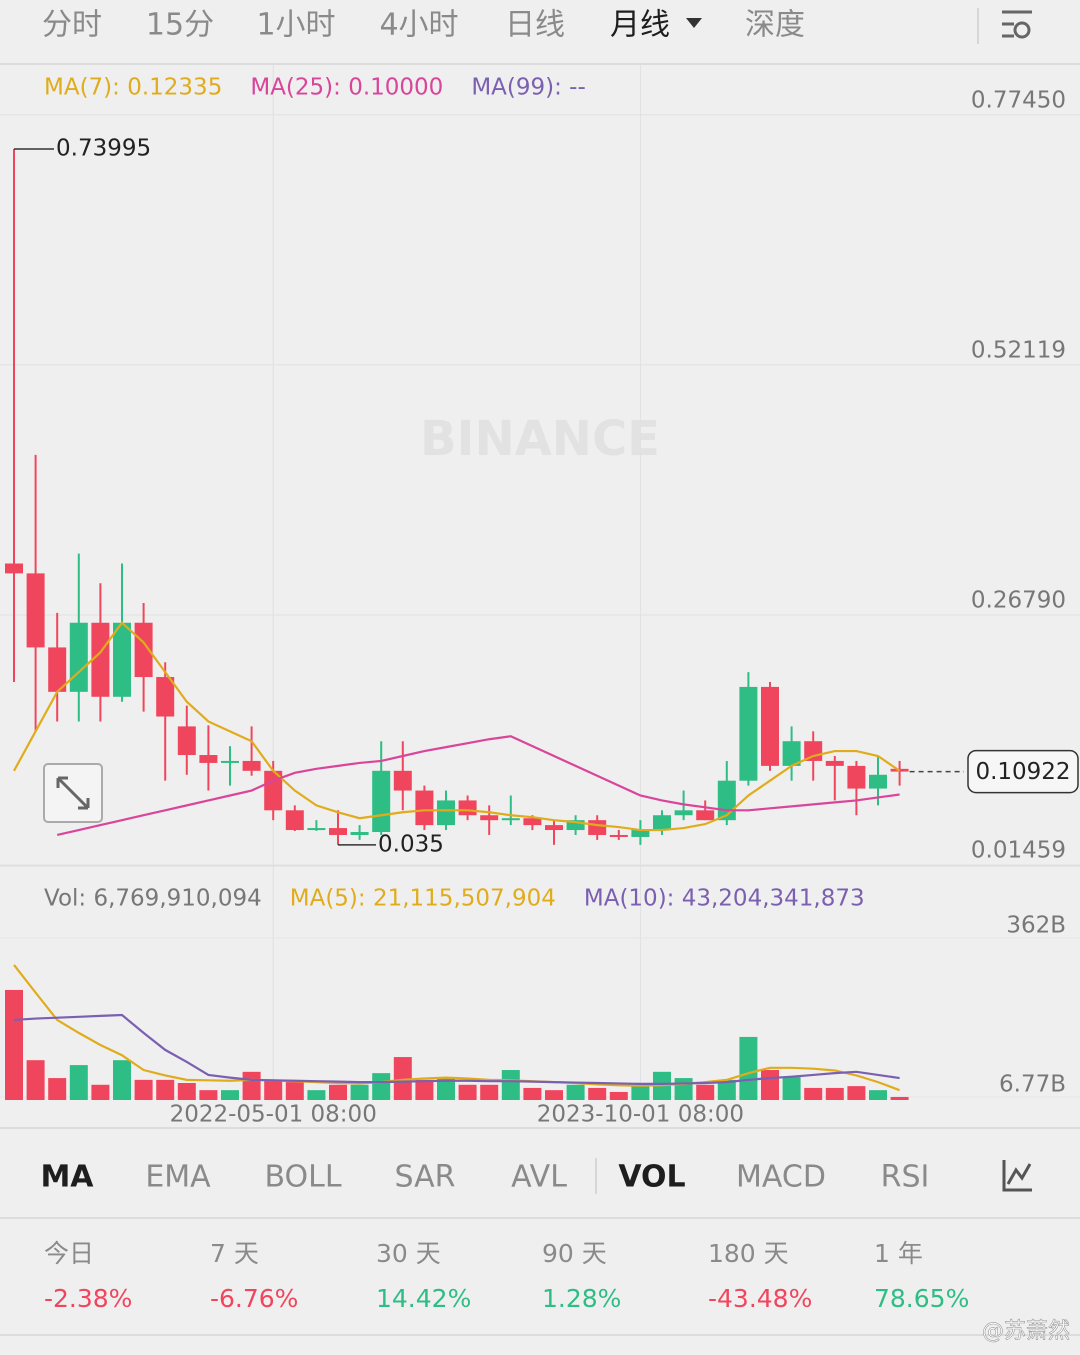 The height and width of the screenshot is (1355, 1080). What do you see at coordinates (905, 1177) in the screenshot?
I see `indicator-tab: RSI` at bounding box center [905, 1177].